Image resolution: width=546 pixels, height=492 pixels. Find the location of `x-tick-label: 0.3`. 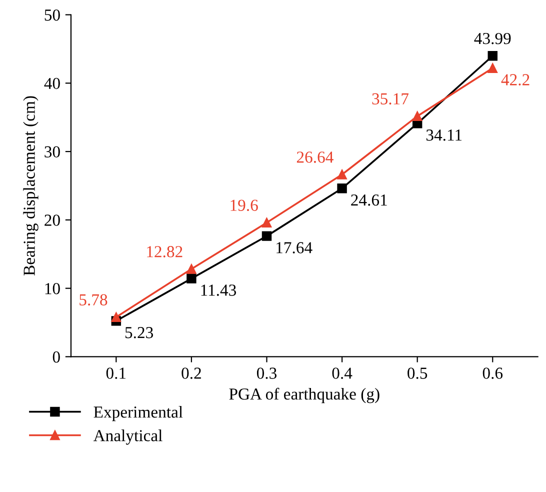

x-tick-label: 0.3 is located at coordinates (266, 373).